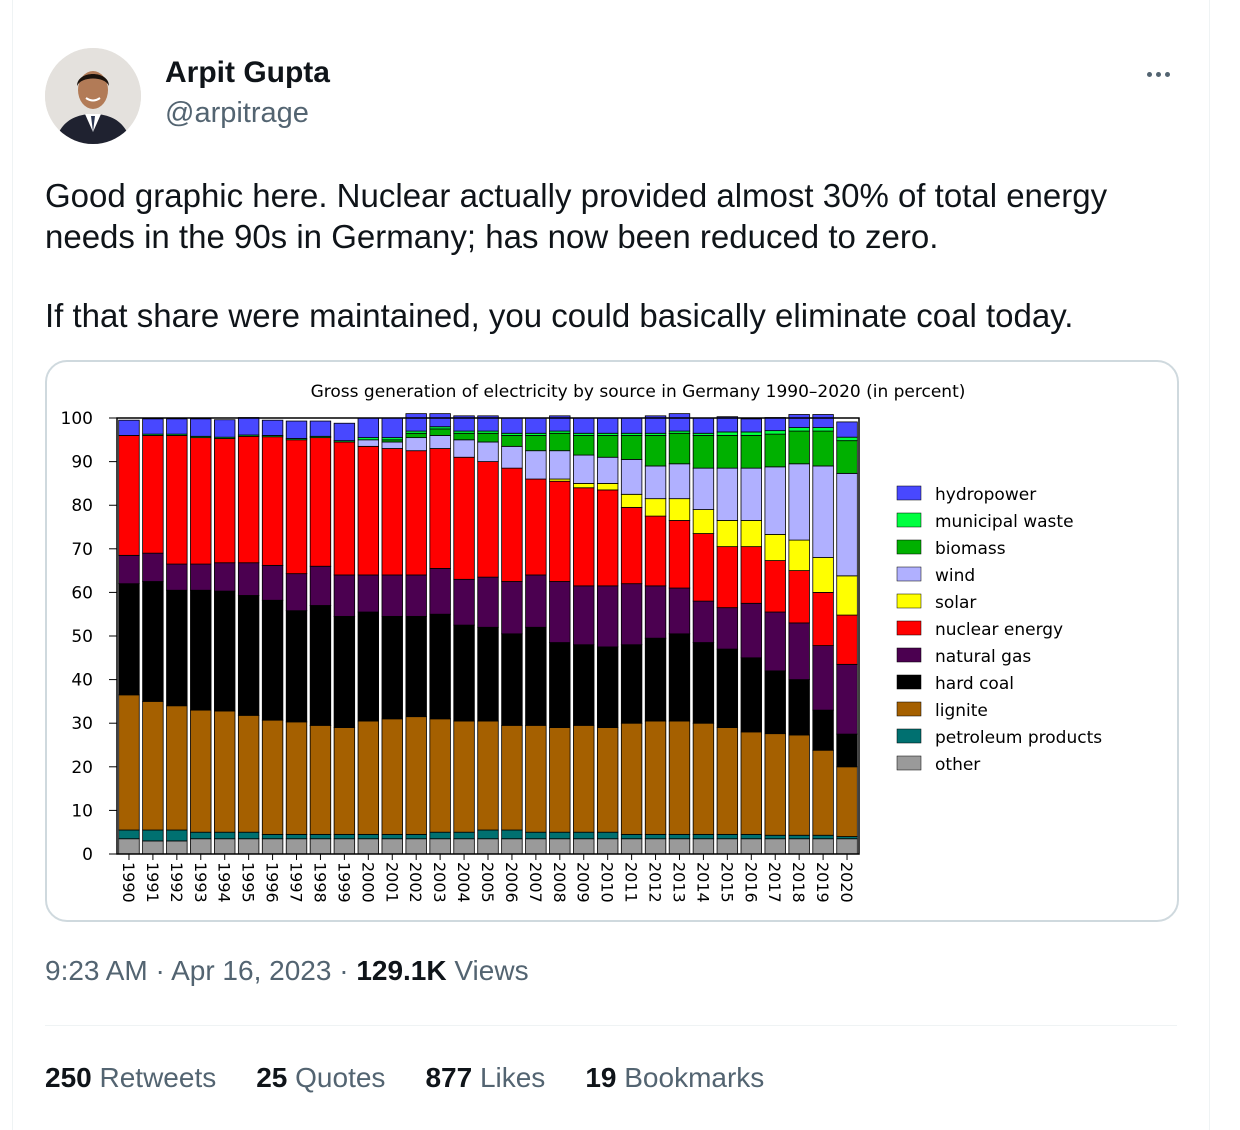 Image resolution: width=1240 pixels, height=1130 pixels. Describe the element at coordinates (674, 1078) in the screenshot. I see `bookmarks-stat: 19 Bookmarks` at that location.